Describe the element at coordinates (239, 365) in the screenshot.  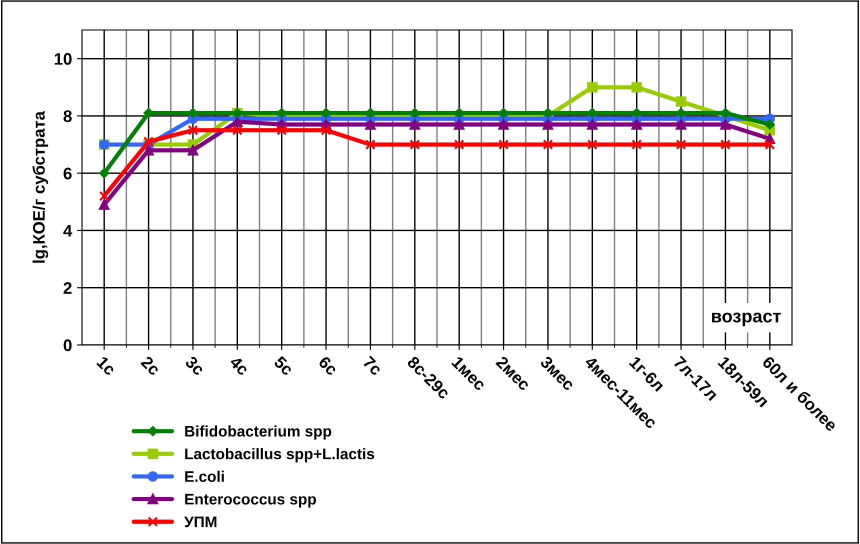
I see `x-tick-label: 4с` at that location.